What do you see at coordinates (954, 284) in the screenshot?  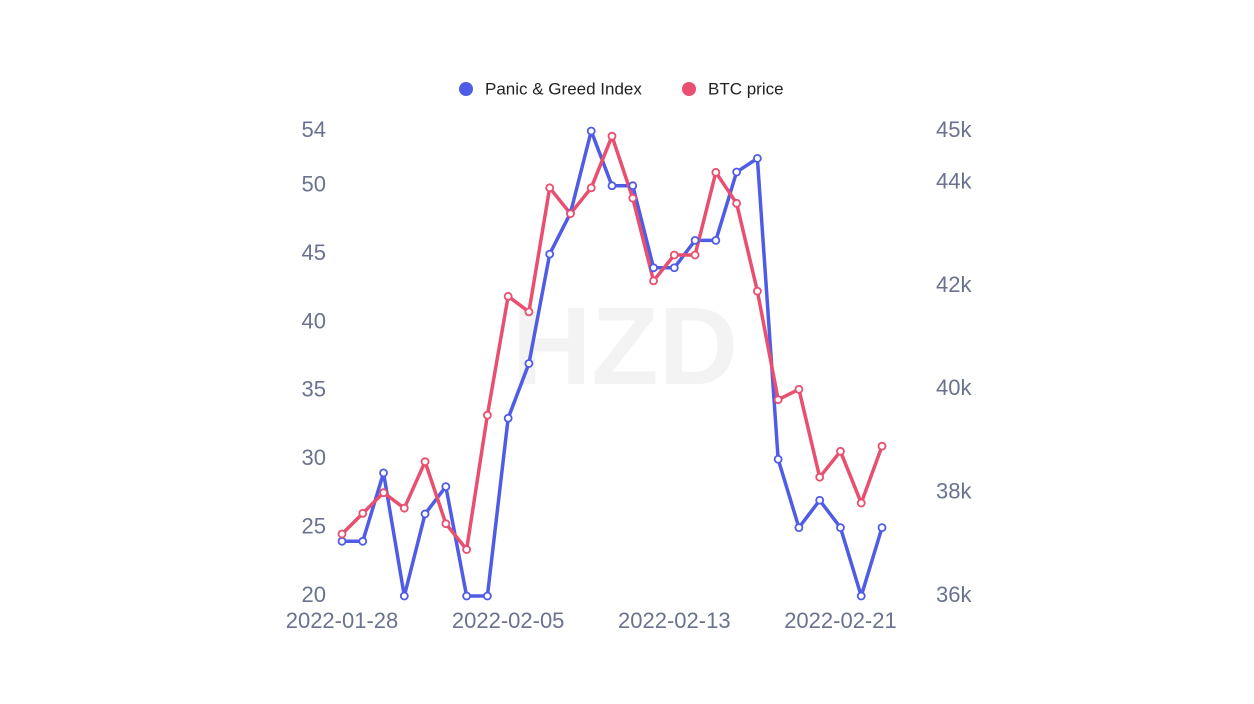 I see `y2-tick-label: 42k` at bounding box center [954, 284].